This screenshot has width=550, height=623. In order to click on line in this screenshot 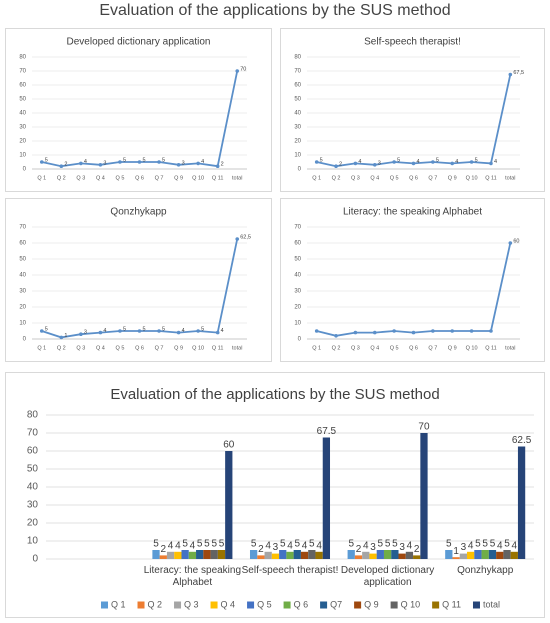, I will do `click(414, 121)`.